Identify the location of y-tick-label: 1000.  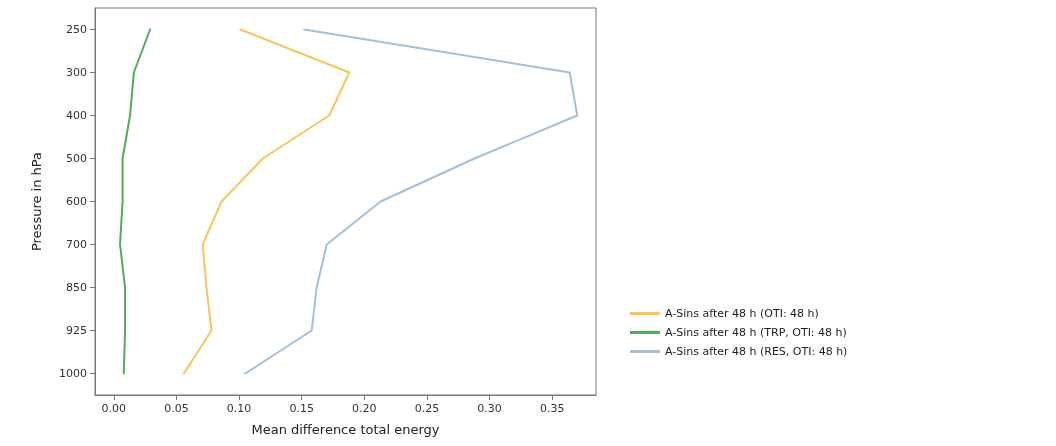
(73, 373).